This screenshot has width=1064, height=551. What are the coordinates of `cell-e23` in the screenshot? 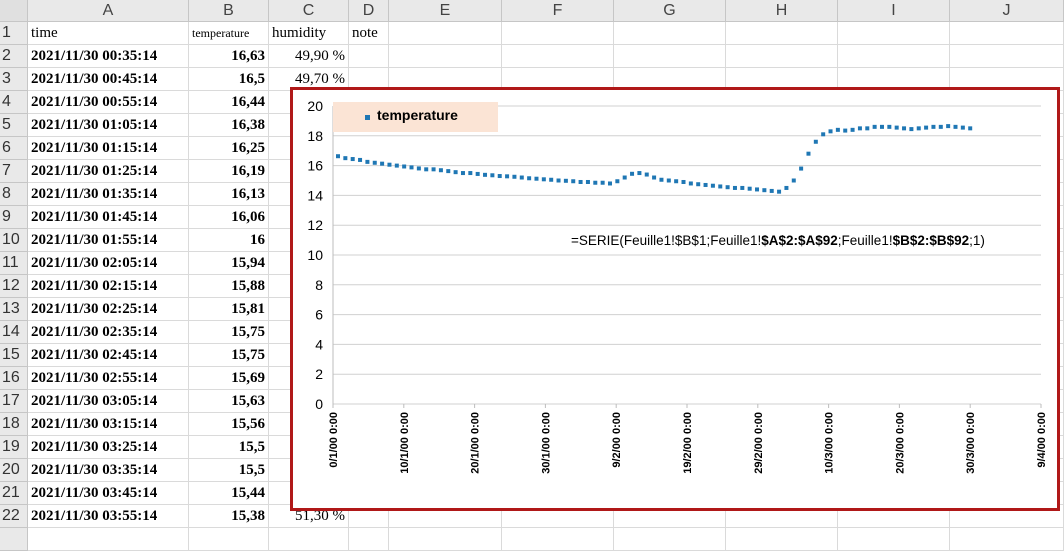 It's located at (445, 539).